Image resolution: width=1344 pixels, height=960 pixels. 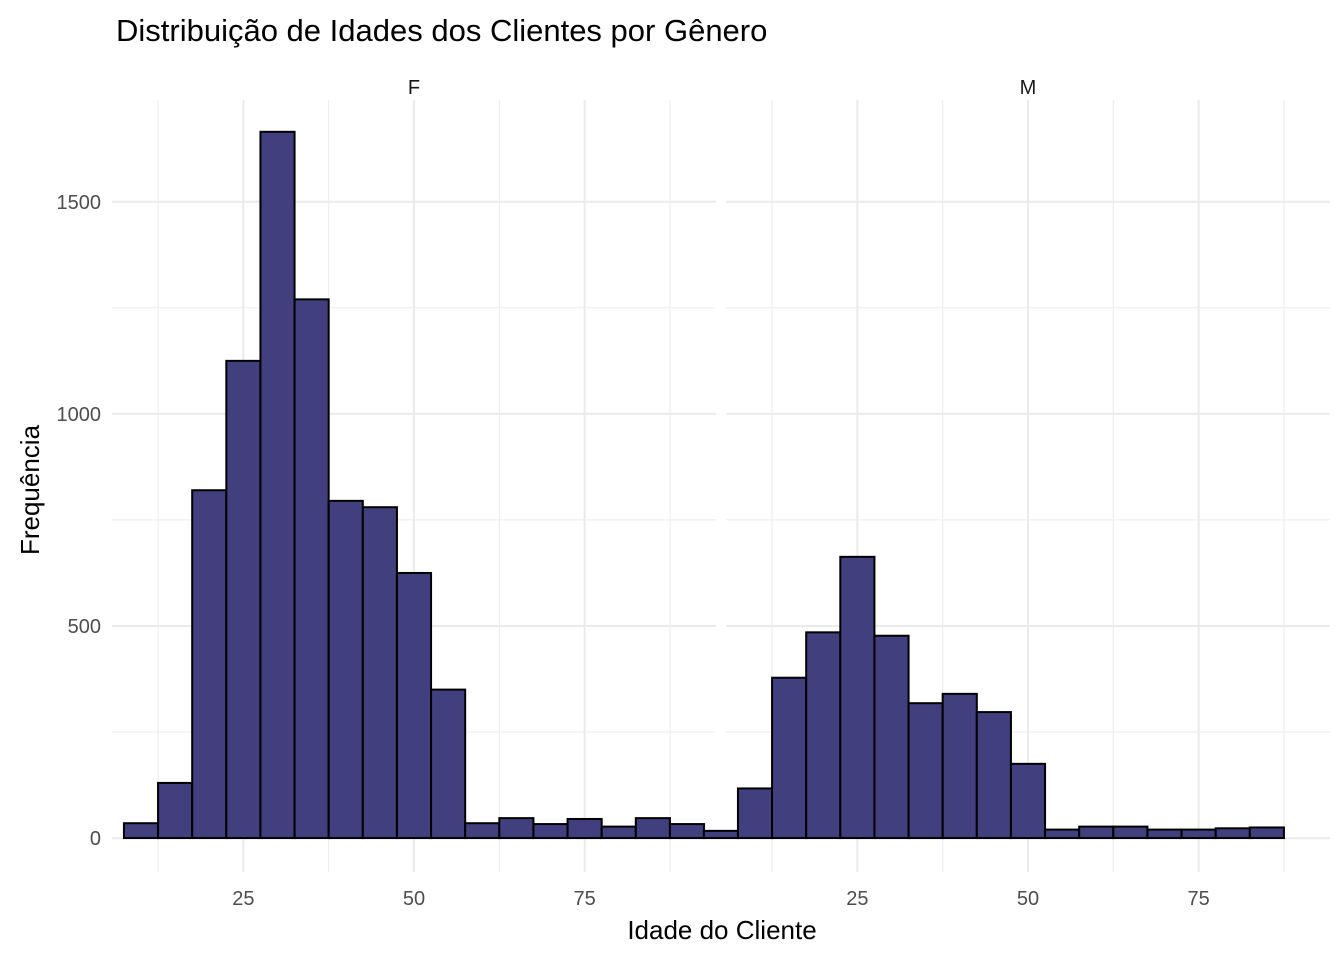 What do you see at coordinates (79, 415) in the screenshot?
I see `y-tick-label: 1000` at bounding box center [79, 415].